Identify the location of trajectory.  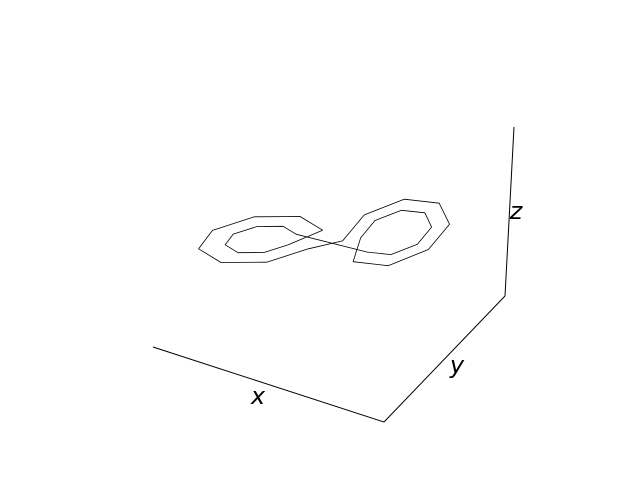
(324, 232).